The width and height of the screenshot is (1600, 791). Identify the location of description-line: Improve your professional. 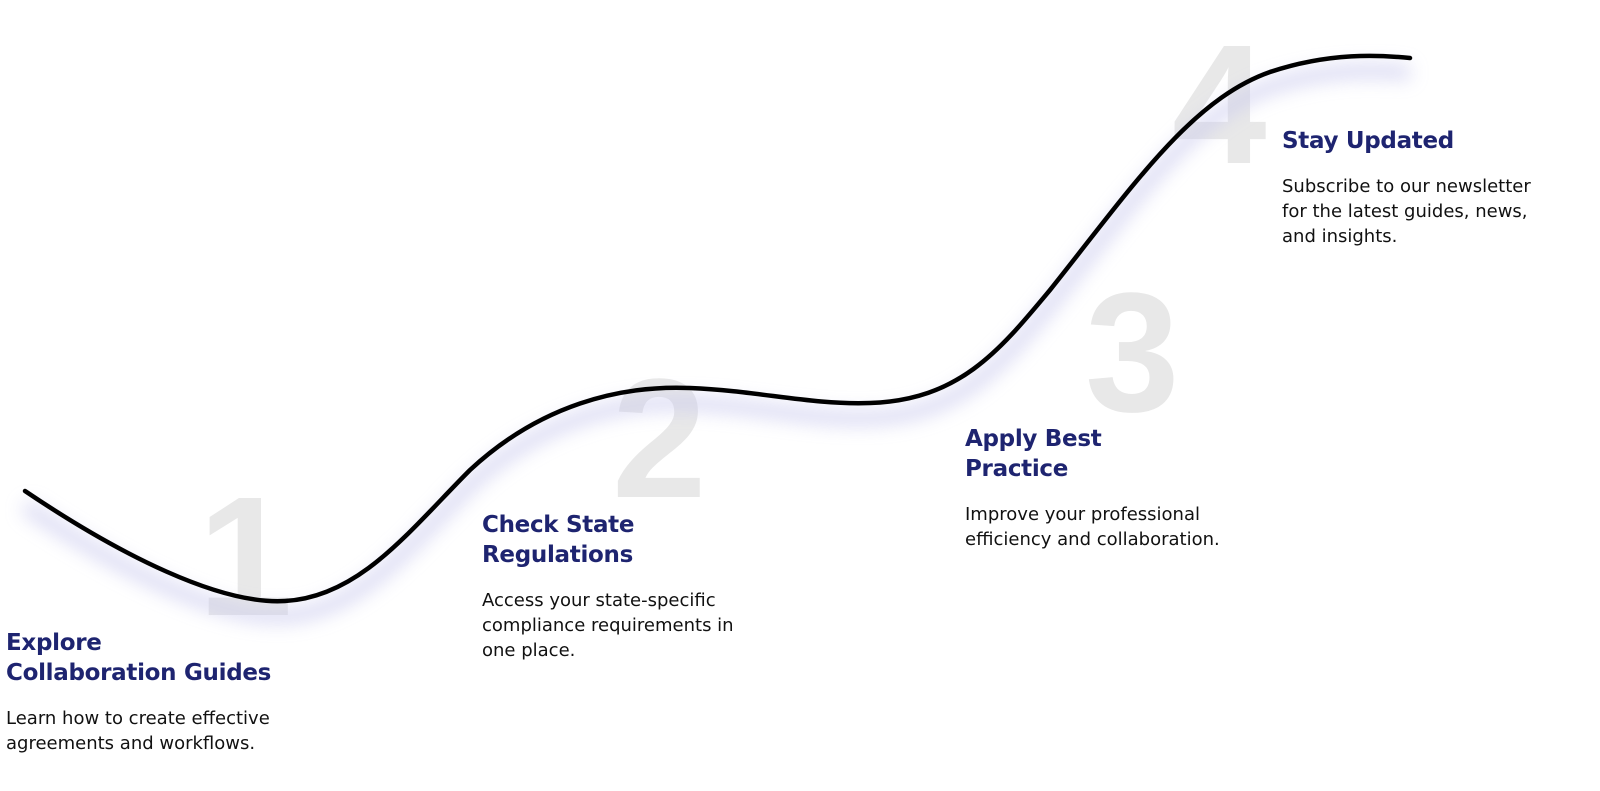
(1082, 514).